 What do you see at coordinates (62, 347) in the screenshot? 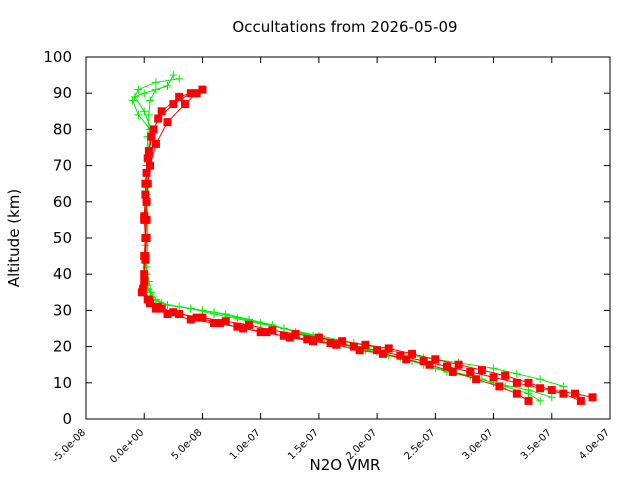
I see `y-tick-label: 20` at bounding box center [62, 347].